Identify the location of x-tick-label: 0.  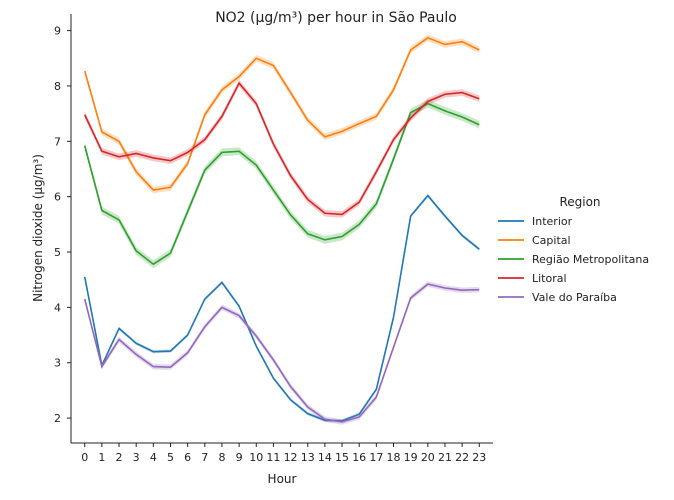
(84, 457).